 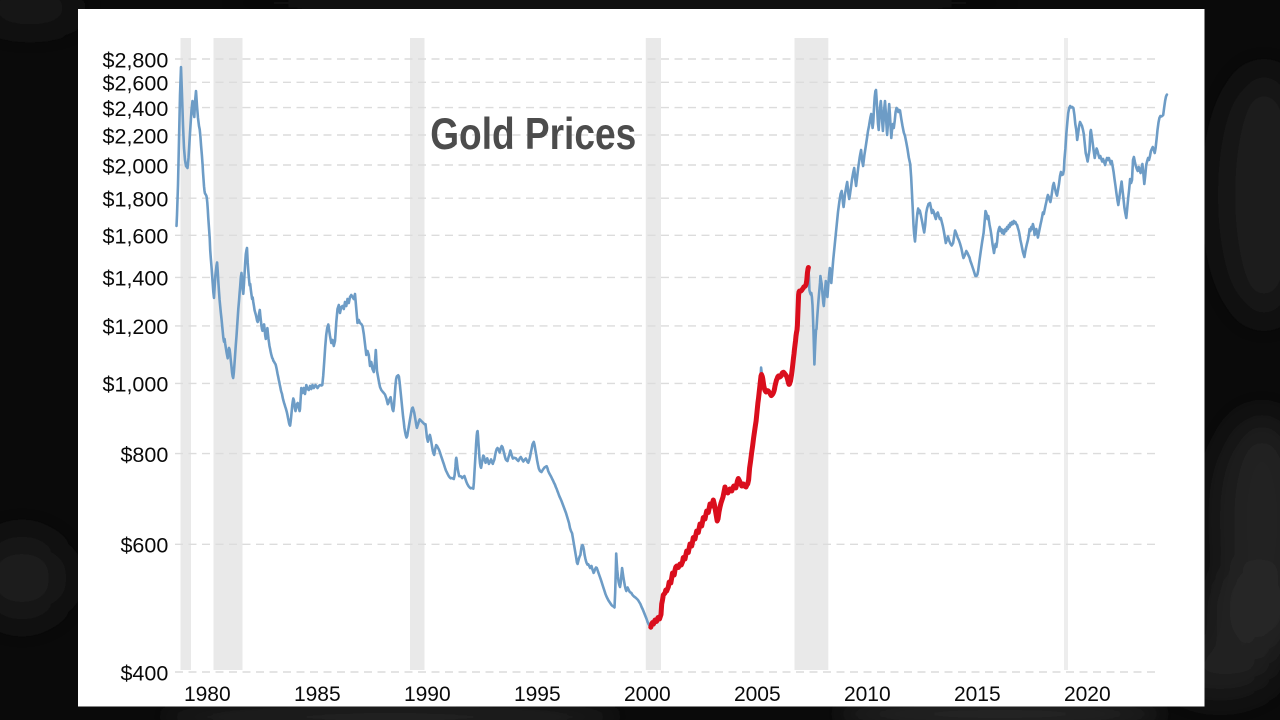 I want to click on svg-text: $400, so click(x=144, y=673).